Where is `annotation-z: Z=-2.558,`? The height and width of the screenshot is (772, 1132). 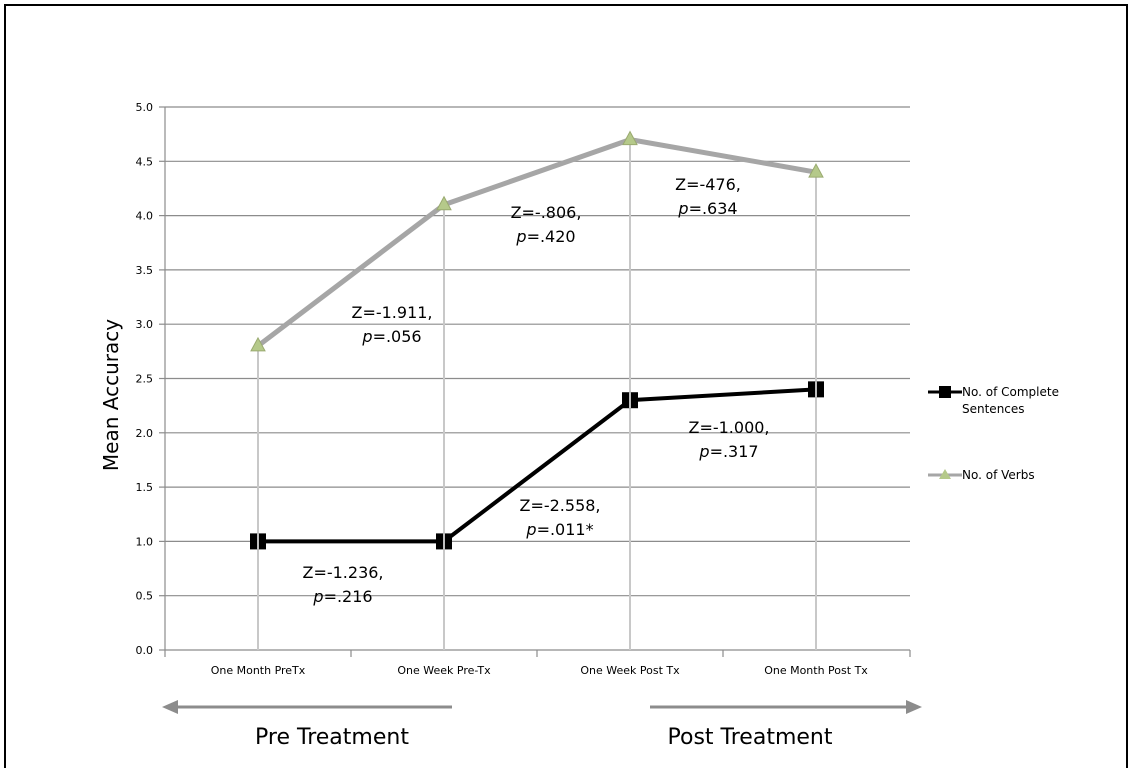
annotation-z: Z=-2.558, is located at coordinates (559, 505).